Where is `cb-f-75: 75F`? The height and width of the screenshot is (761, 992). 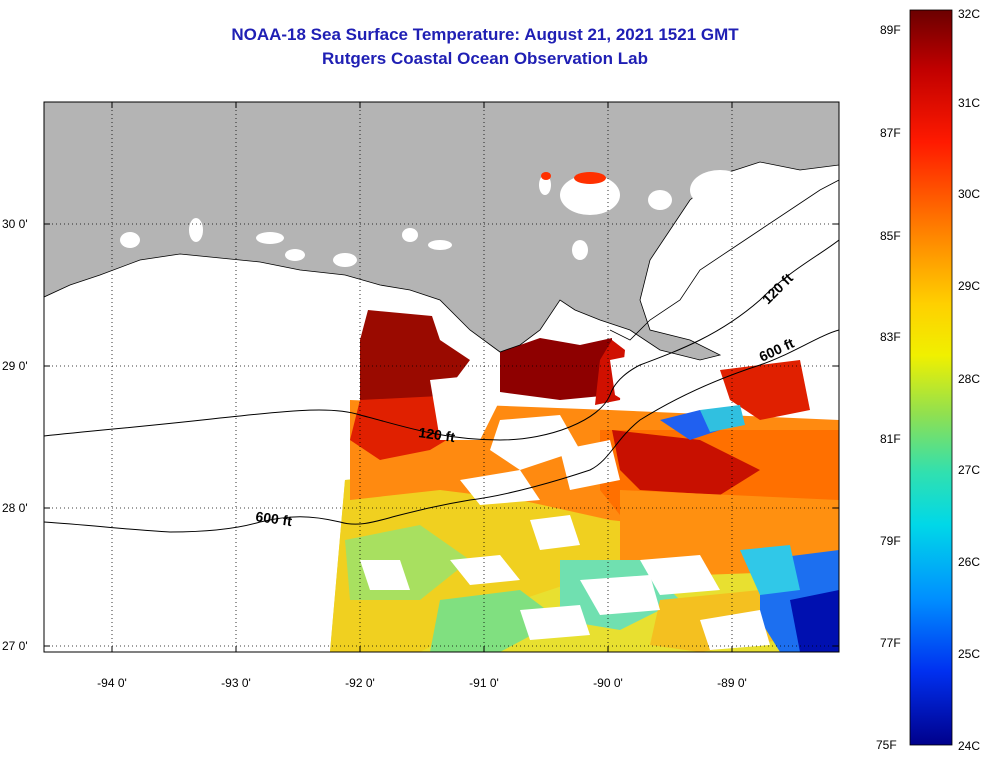
cb-f-75: 75F is located at coordinates (886, 745).